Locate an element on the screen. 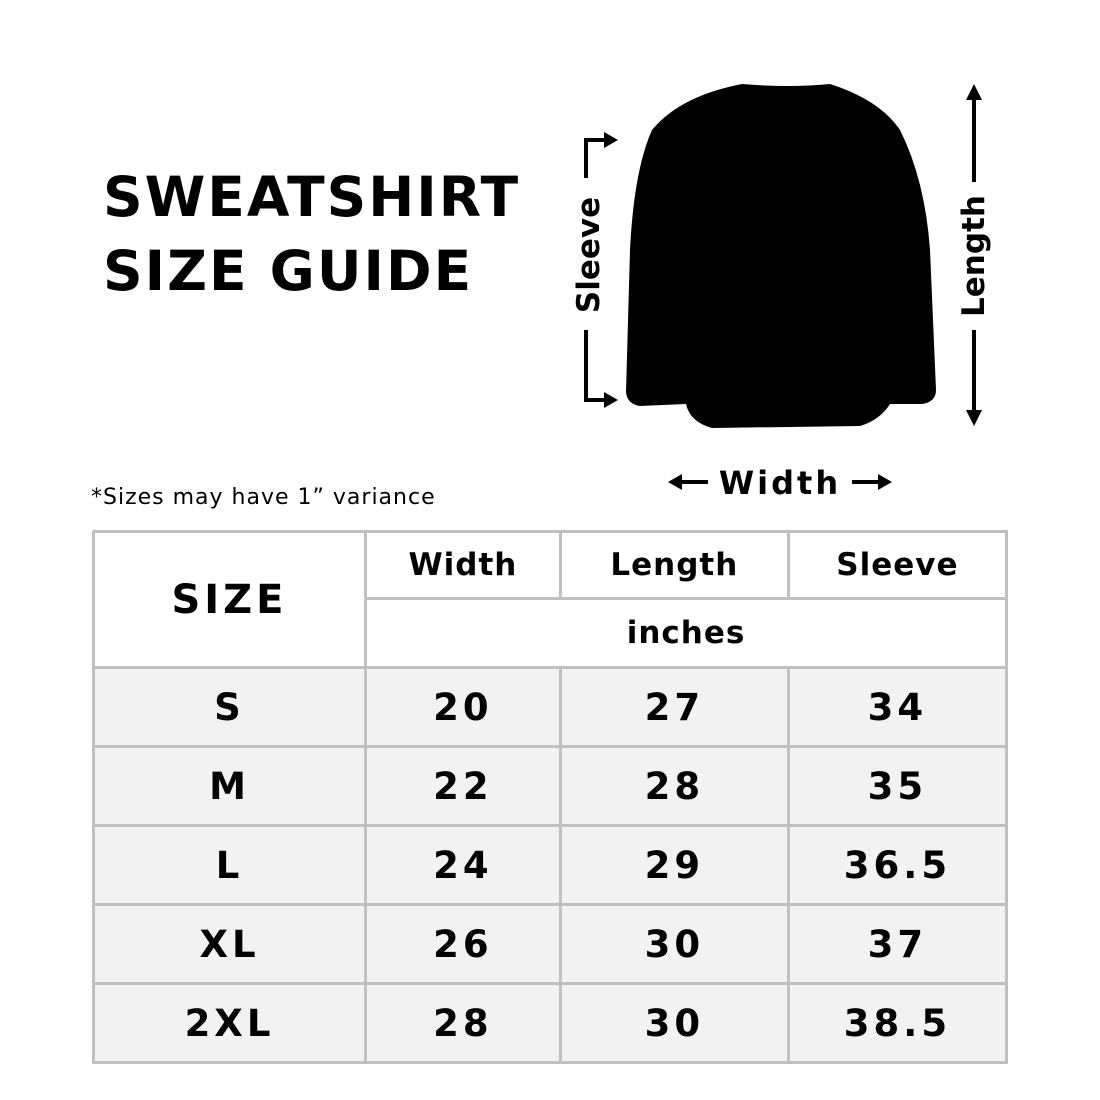  column-header-length: Length is located at coordinates (674, 565).